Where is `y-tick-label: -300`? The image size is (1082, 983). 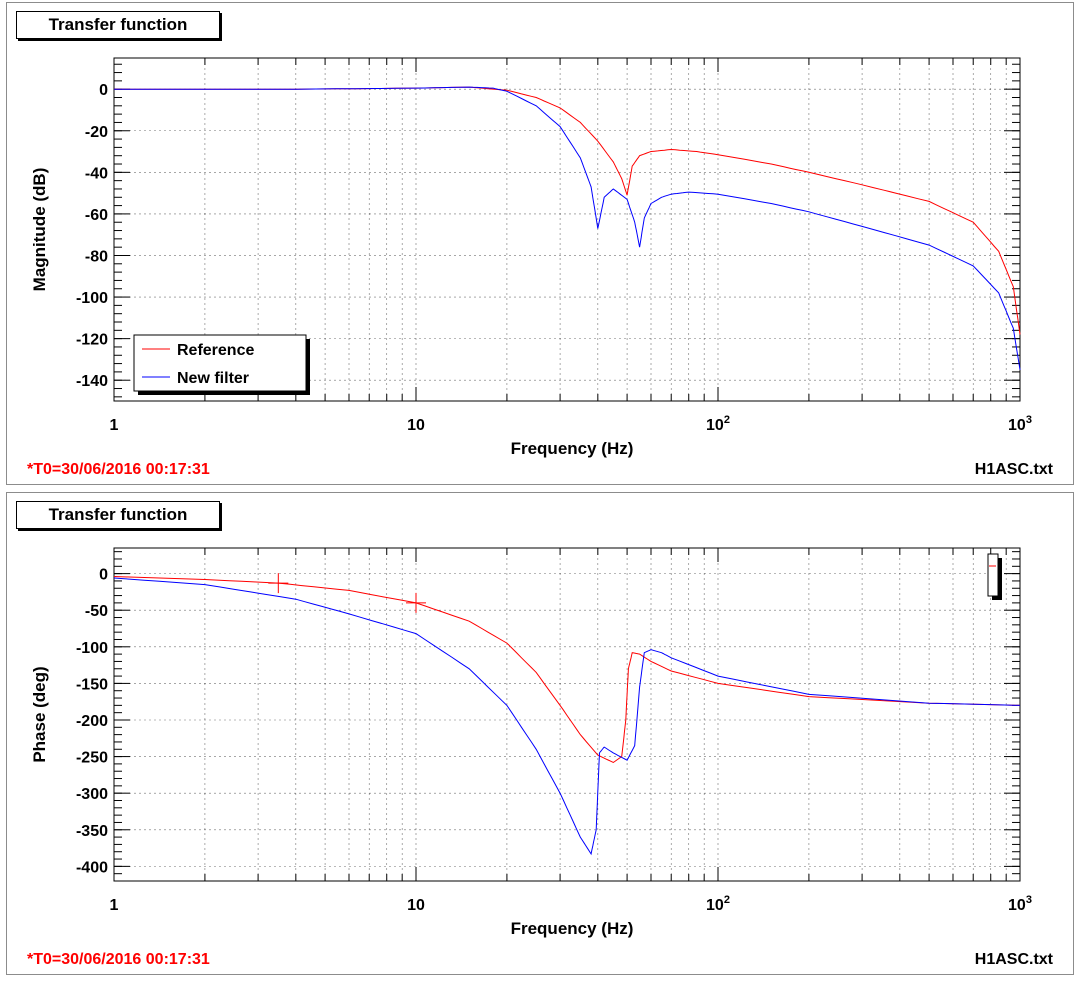 y-tick-label: -300 is located at coordinates (92, 794).